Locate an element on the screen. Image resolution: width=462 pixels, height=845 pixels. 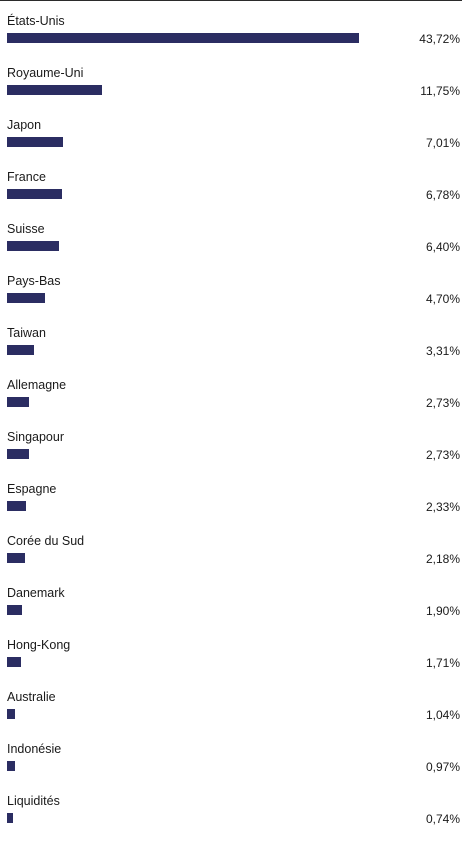
bar-row: Suisse 6,40% is located at coordinates (231, 247).